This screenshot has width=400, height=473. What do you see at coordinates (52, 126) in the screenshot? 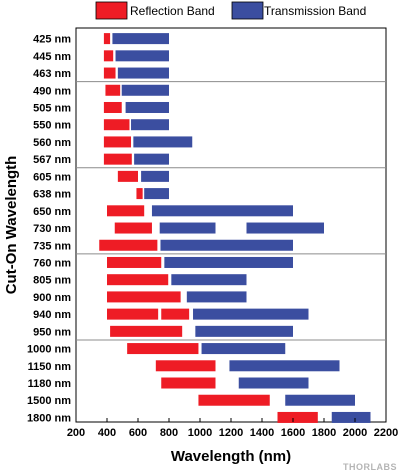
I see `y-tick-label: 550 nm` at bounding box center [52, 126].